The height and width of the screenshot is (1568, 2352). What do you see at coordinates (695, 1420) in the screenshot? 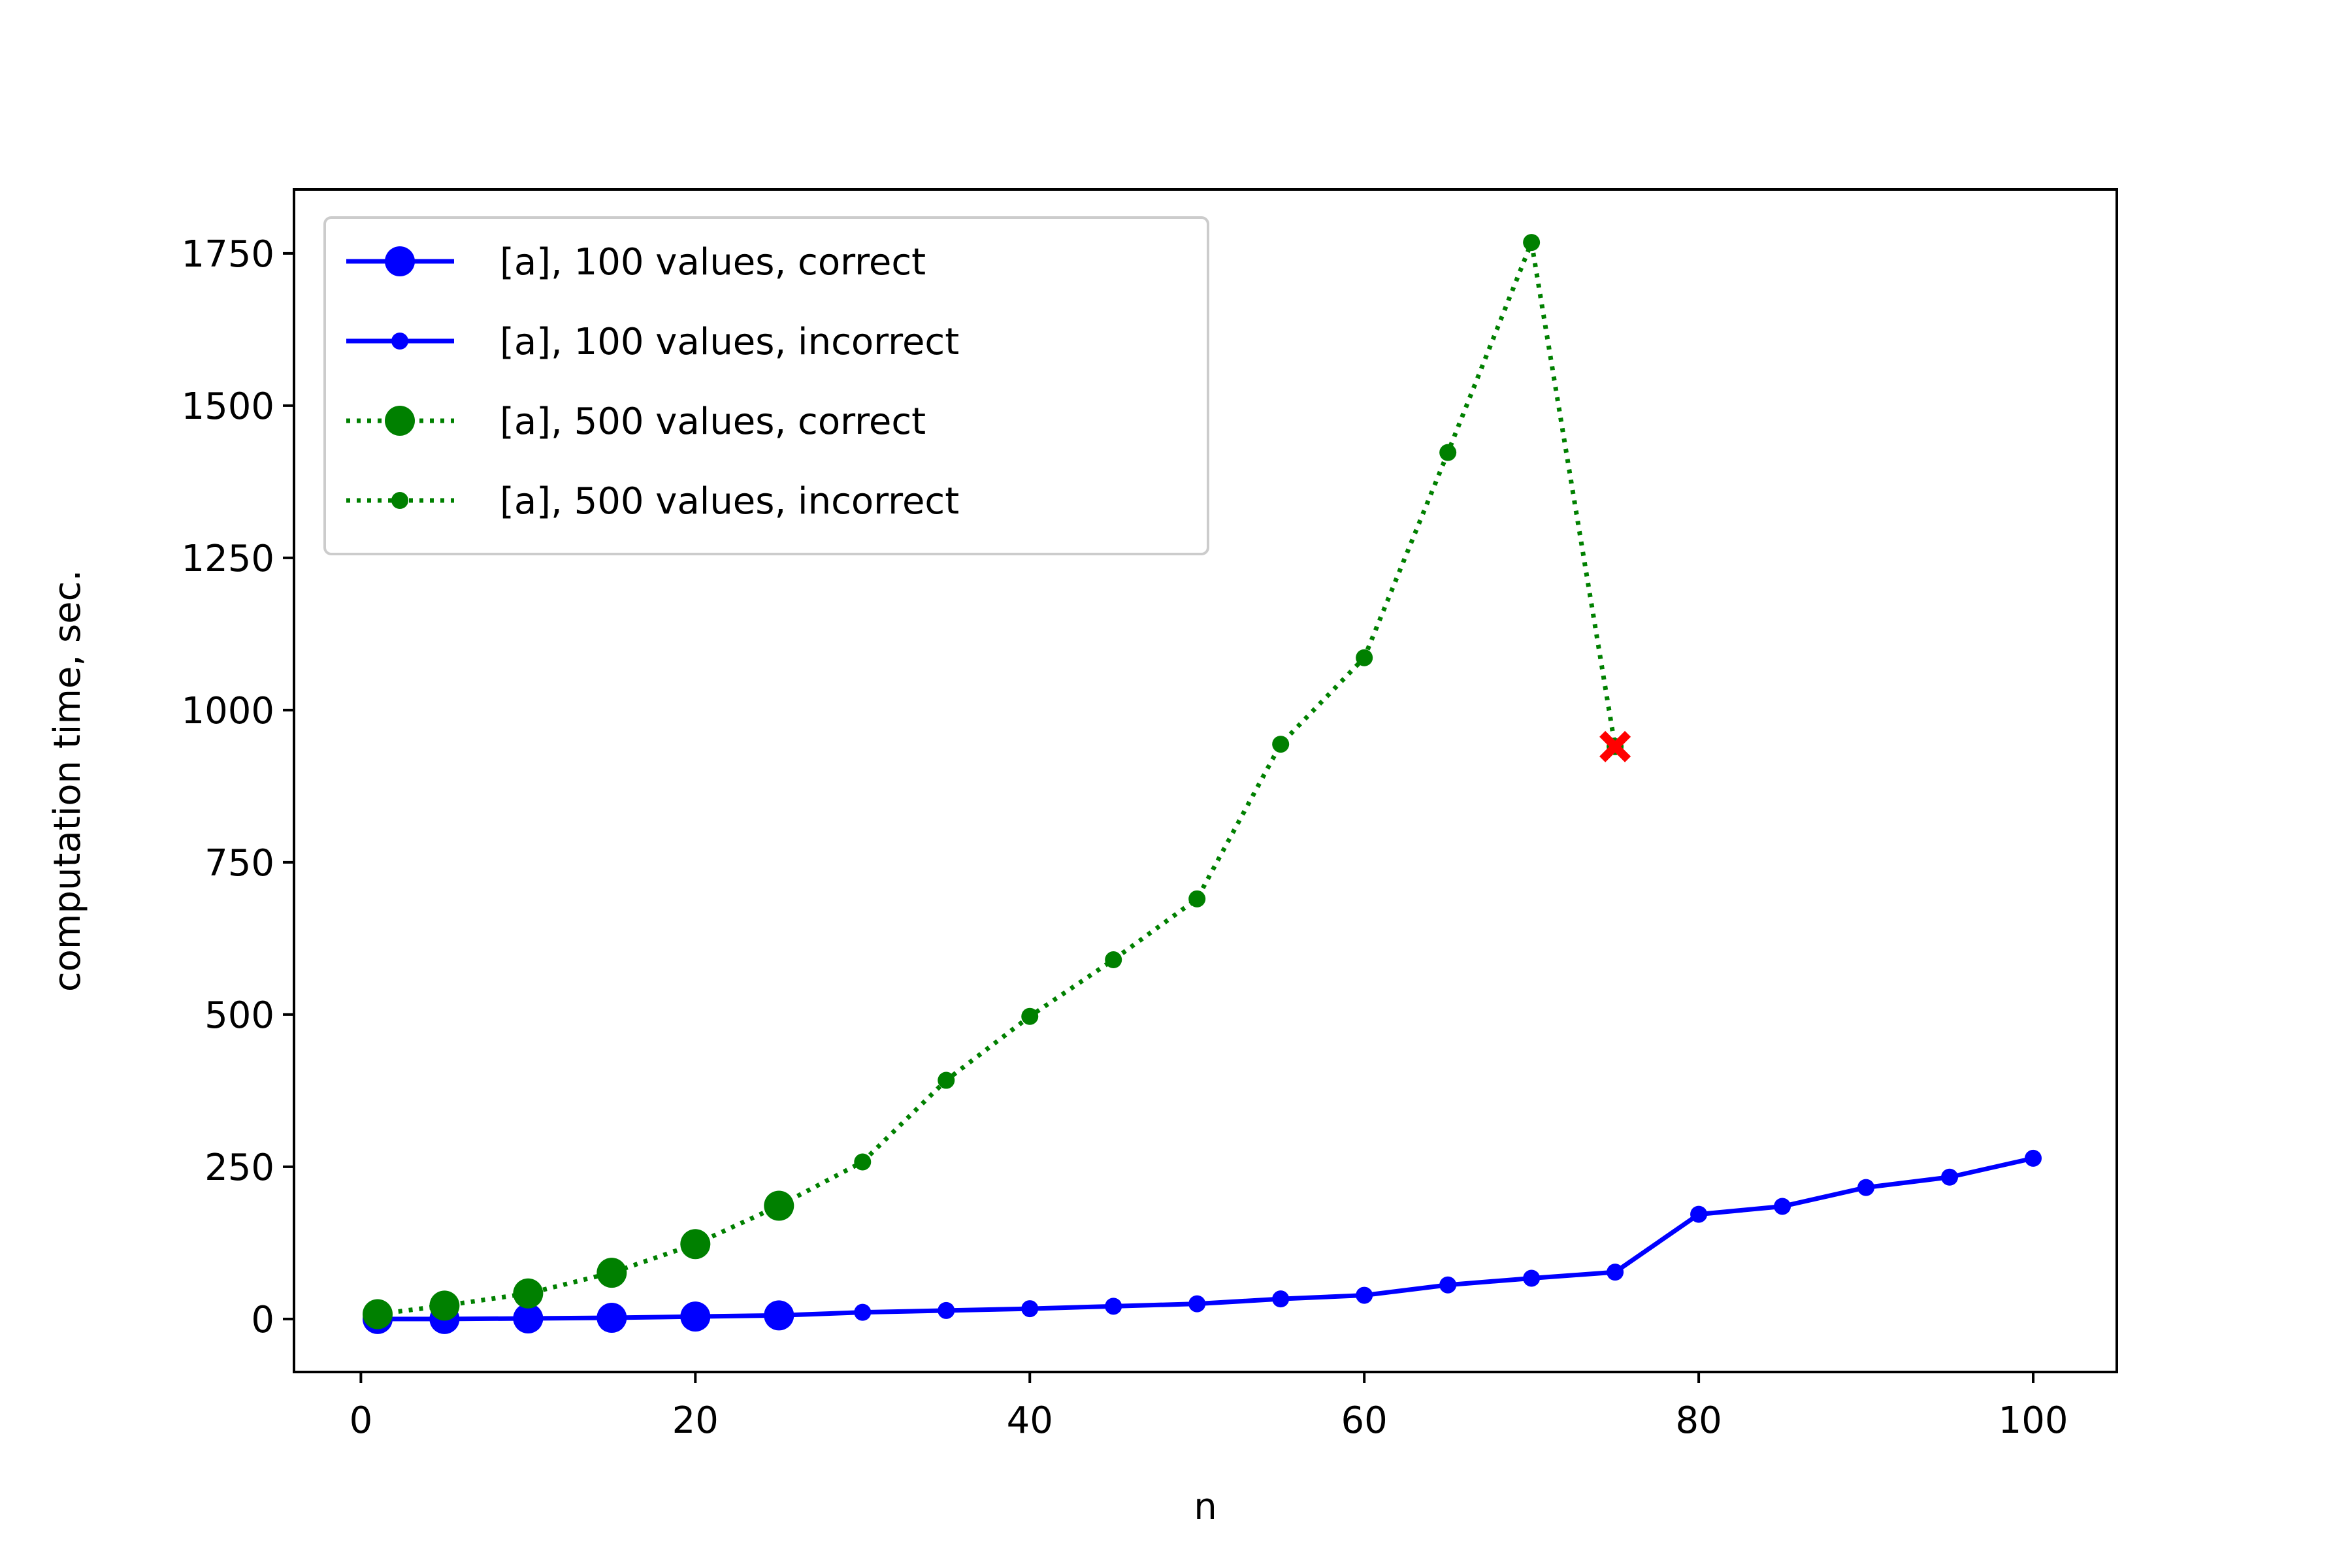
I see `x-tick-label: 20` at bounding box center [695, 1420].